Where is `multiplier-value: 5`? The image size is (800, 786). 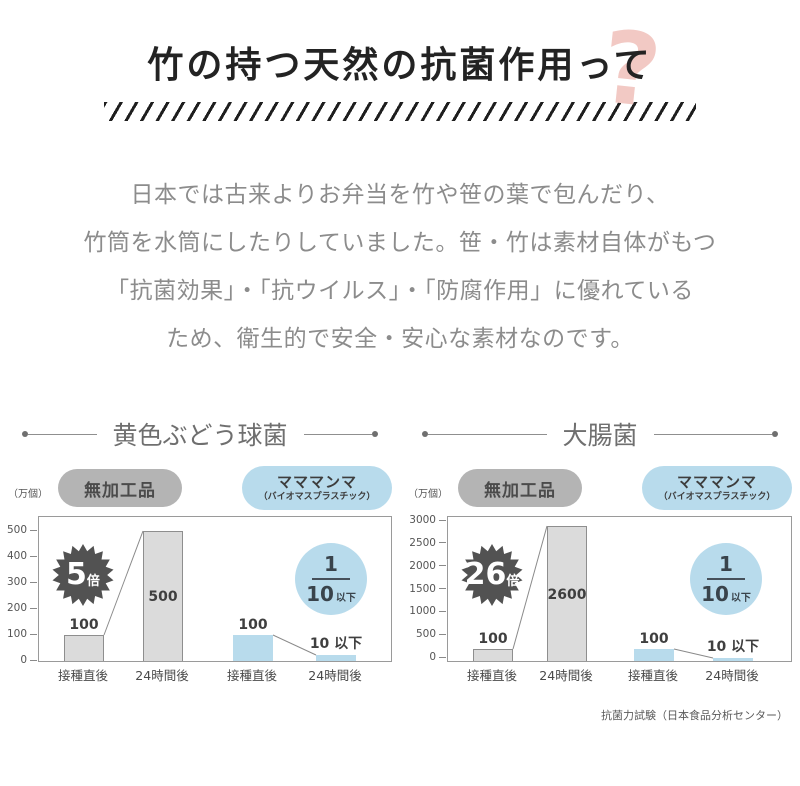
multiplier-value: 5 is located at coordinates (76, 574).